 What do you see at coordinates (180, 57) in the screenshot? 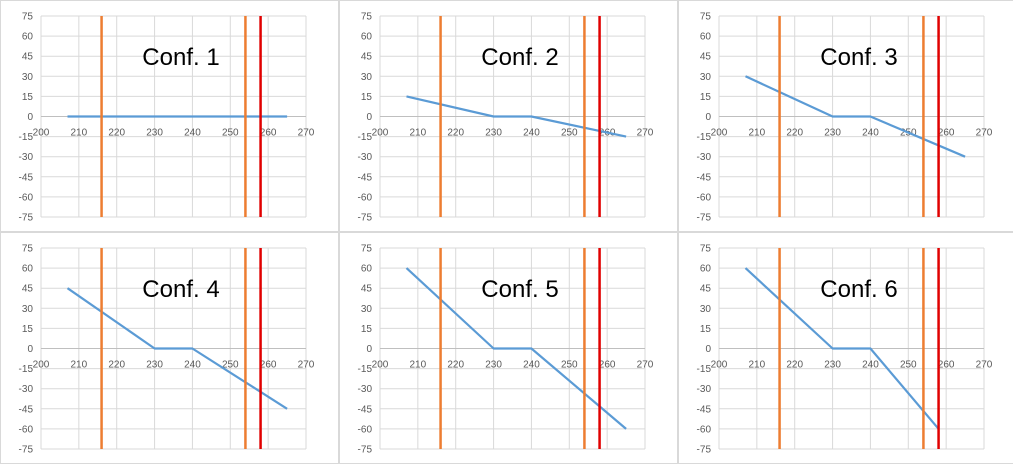
I see `chart-title: Conf. 1` at bounding box center [180, 57].